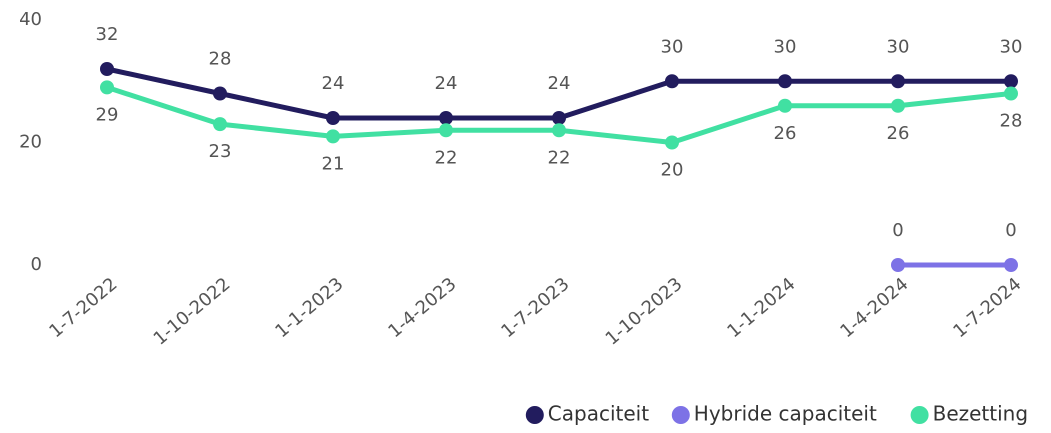 Image resolution: width=1051 pixels, height=433 pixels. Describe the element at coordinates (987, 308) in the screenshot. I see `x-tick-label: 1-7-2024` at that location.